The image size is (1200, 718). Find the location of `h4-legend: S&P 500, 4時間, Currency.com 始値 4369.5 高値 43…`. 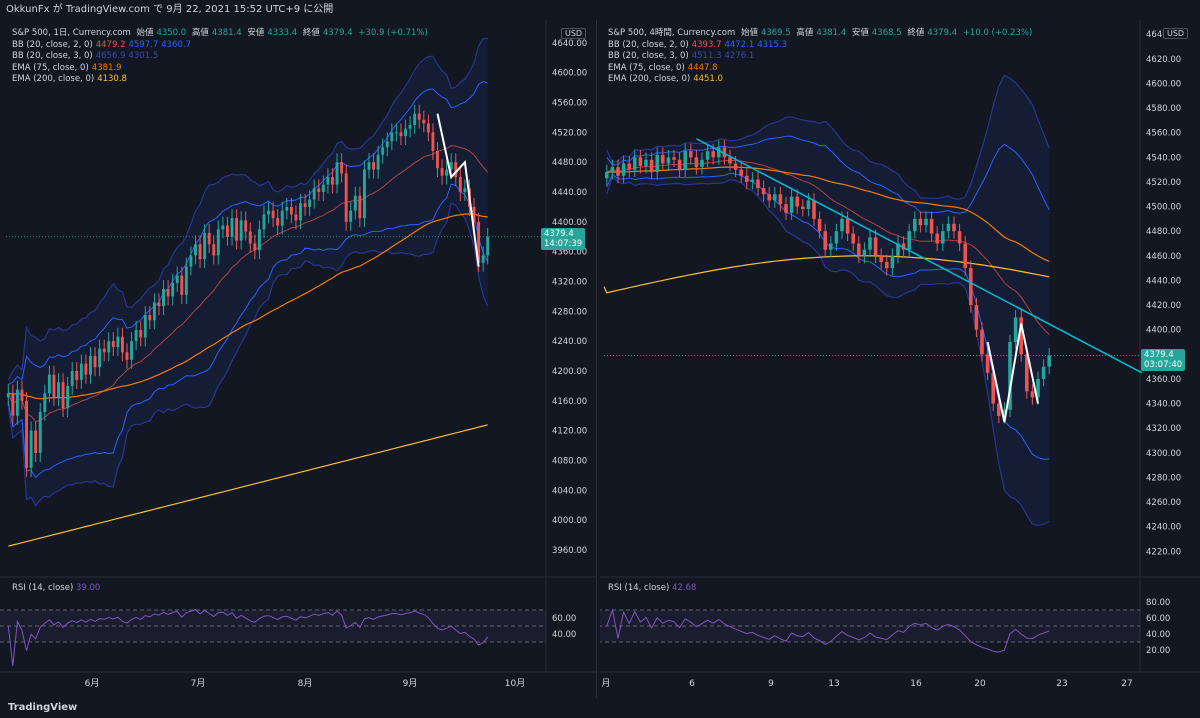

h4-legend: S&P 500, 4時間, Currency.com 始値 4369.5 高値 43… is located at coordinates (821, 57).